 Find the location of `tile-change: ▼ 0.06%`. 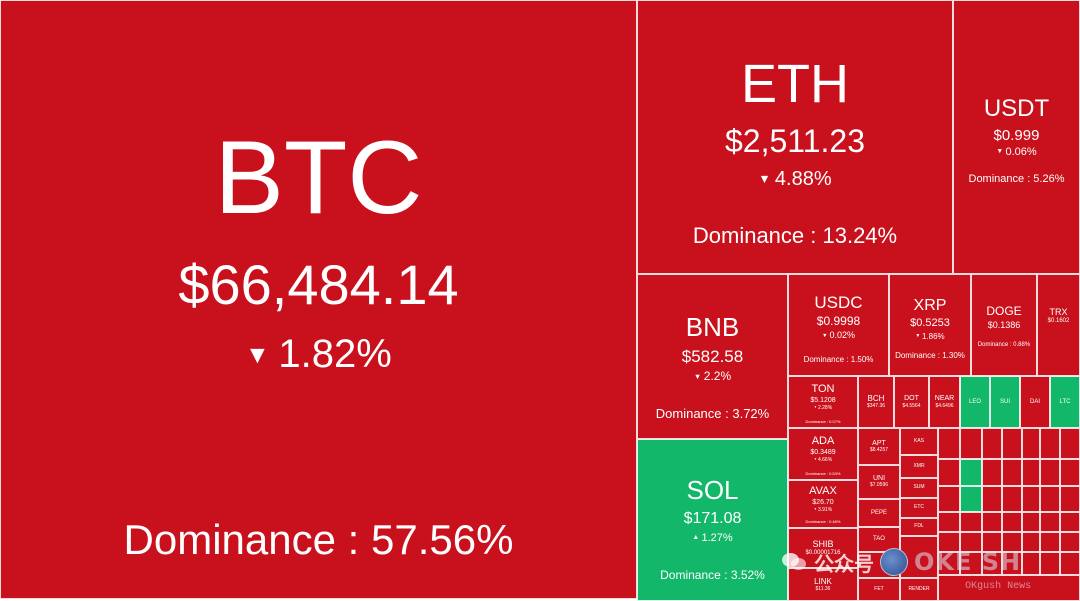

tile-change: ▼ 0.06% is located at coordinates (1016, 152).